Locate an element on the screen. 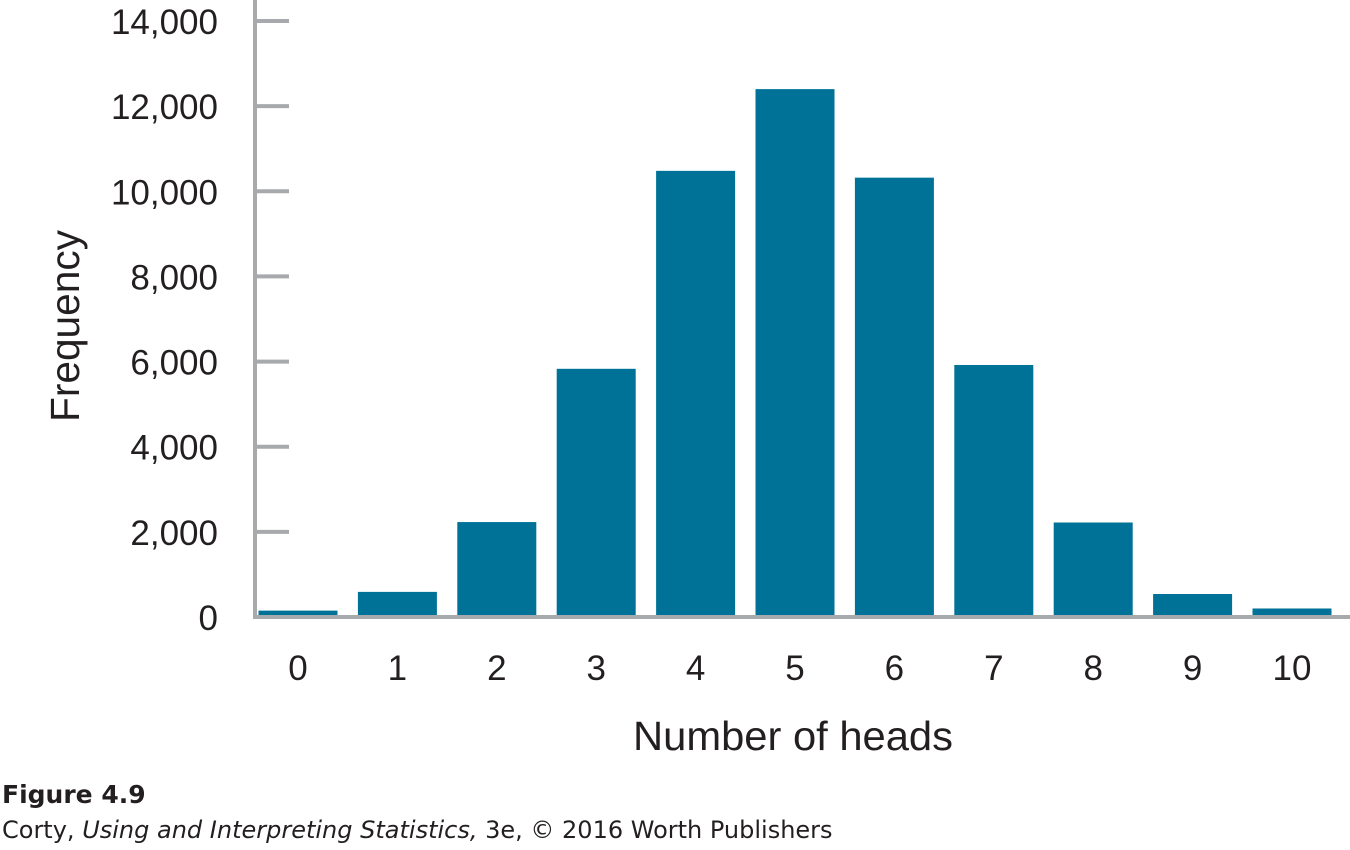 This screenshot has height=850, width=1350. figure-label: Figure 4.9 is located at coordinates (74, 794).